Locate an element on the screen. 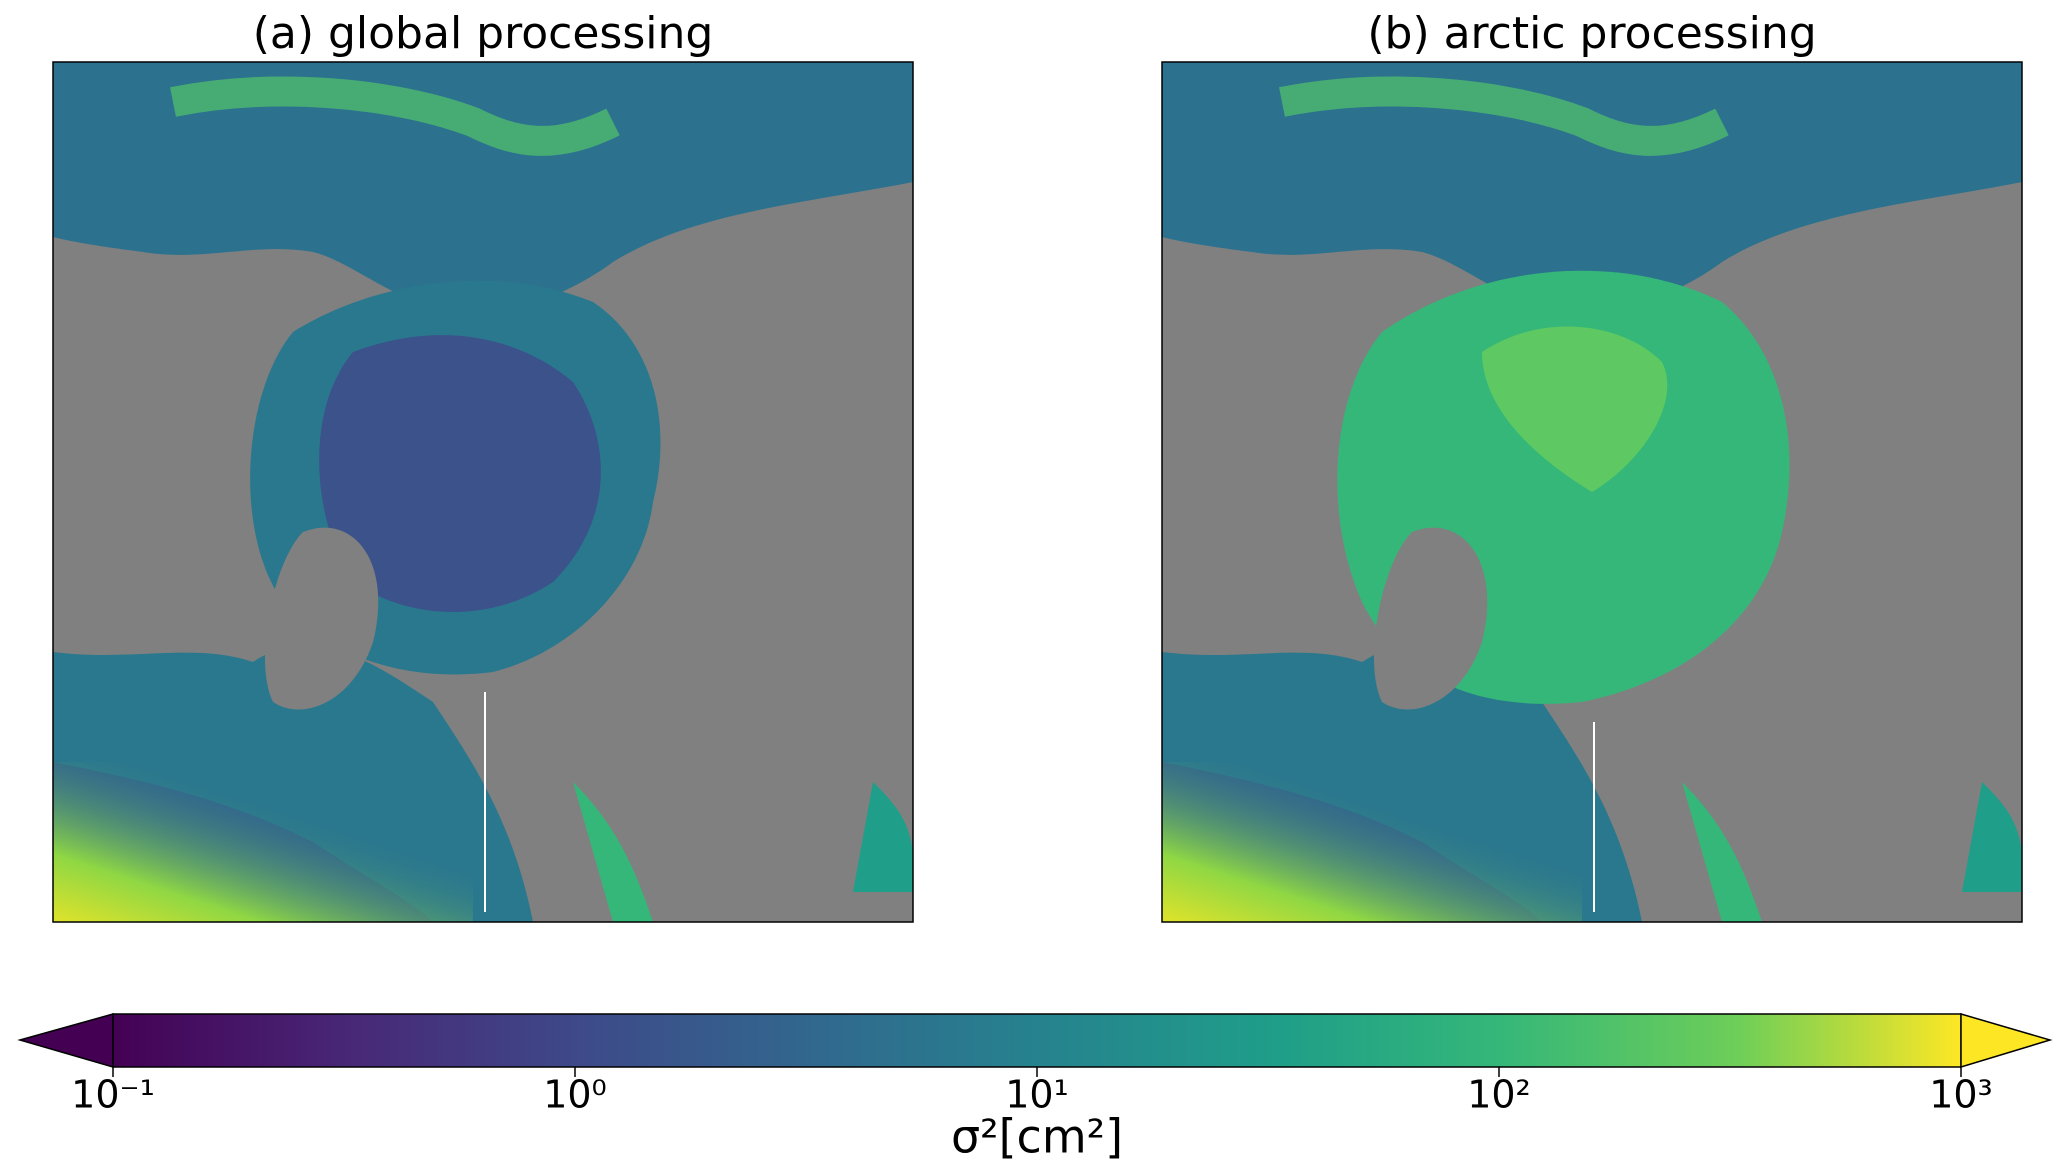 The width and height of the screenshot is (2067, 1173). panel-title: (a) global processing is located at coordinates (483, 33).